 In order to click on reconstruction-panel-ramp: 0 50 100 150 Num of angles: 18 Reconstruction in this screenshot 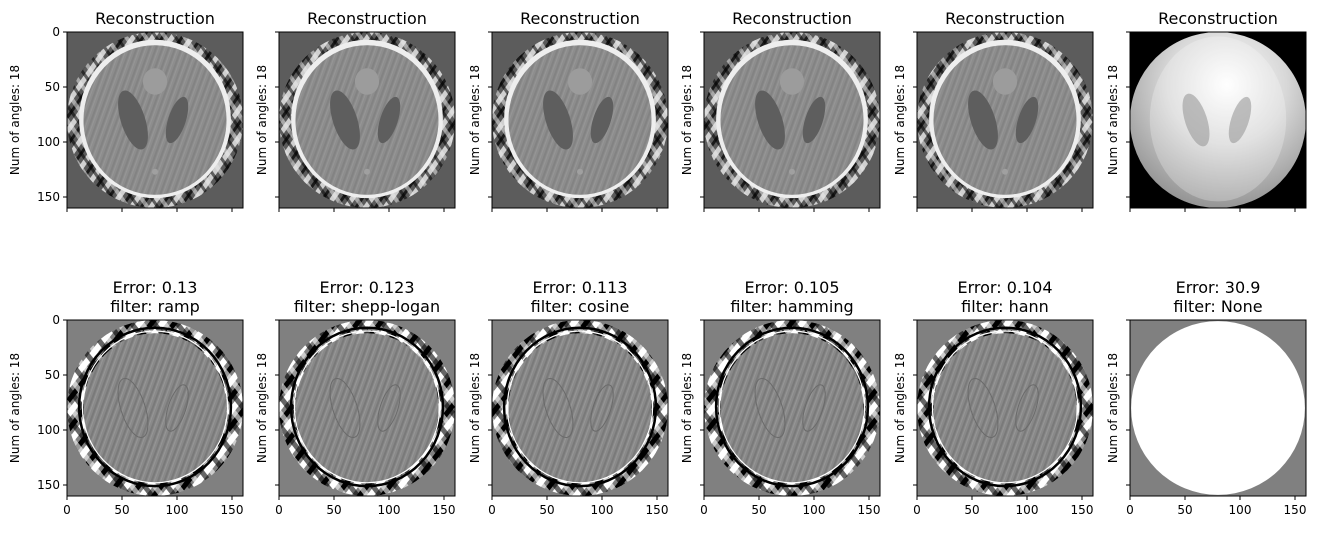, I will do `click(126, 110)`.